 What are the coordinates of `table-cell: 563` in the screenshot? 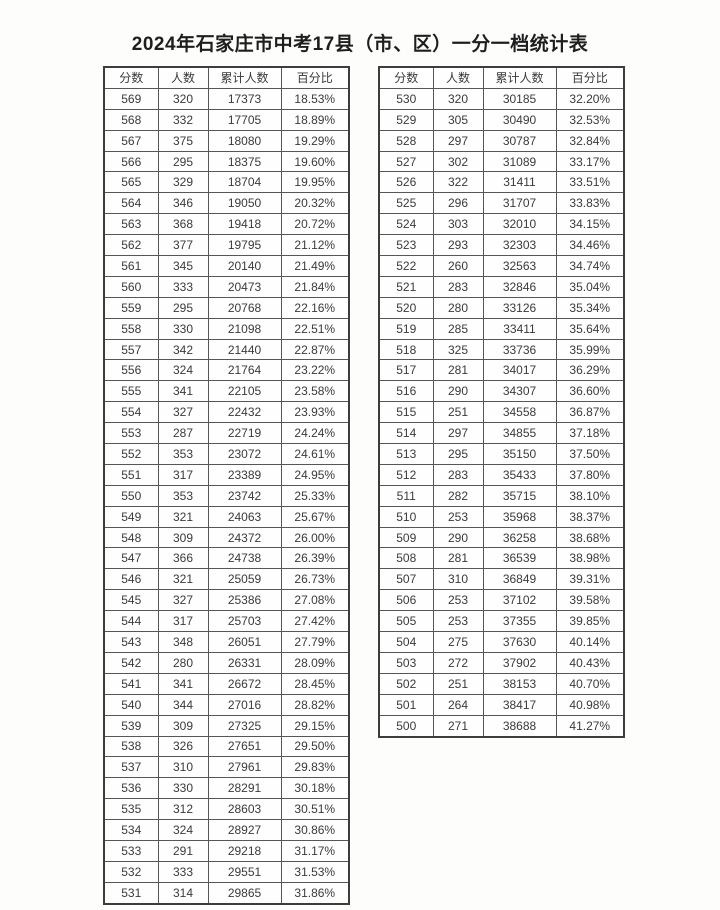 It's located at (131, 224).